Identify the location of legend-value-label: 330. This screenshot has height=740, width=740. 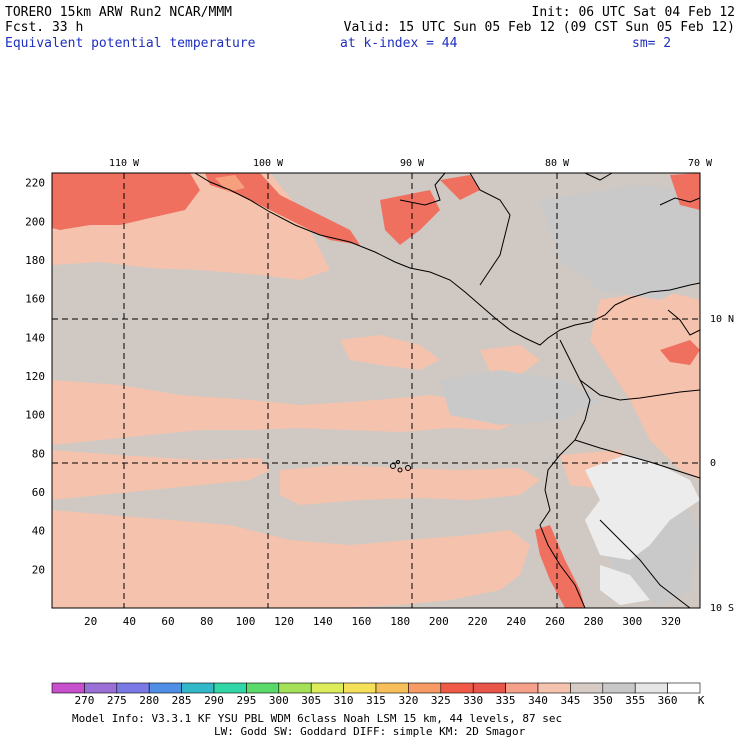
(473, 700).